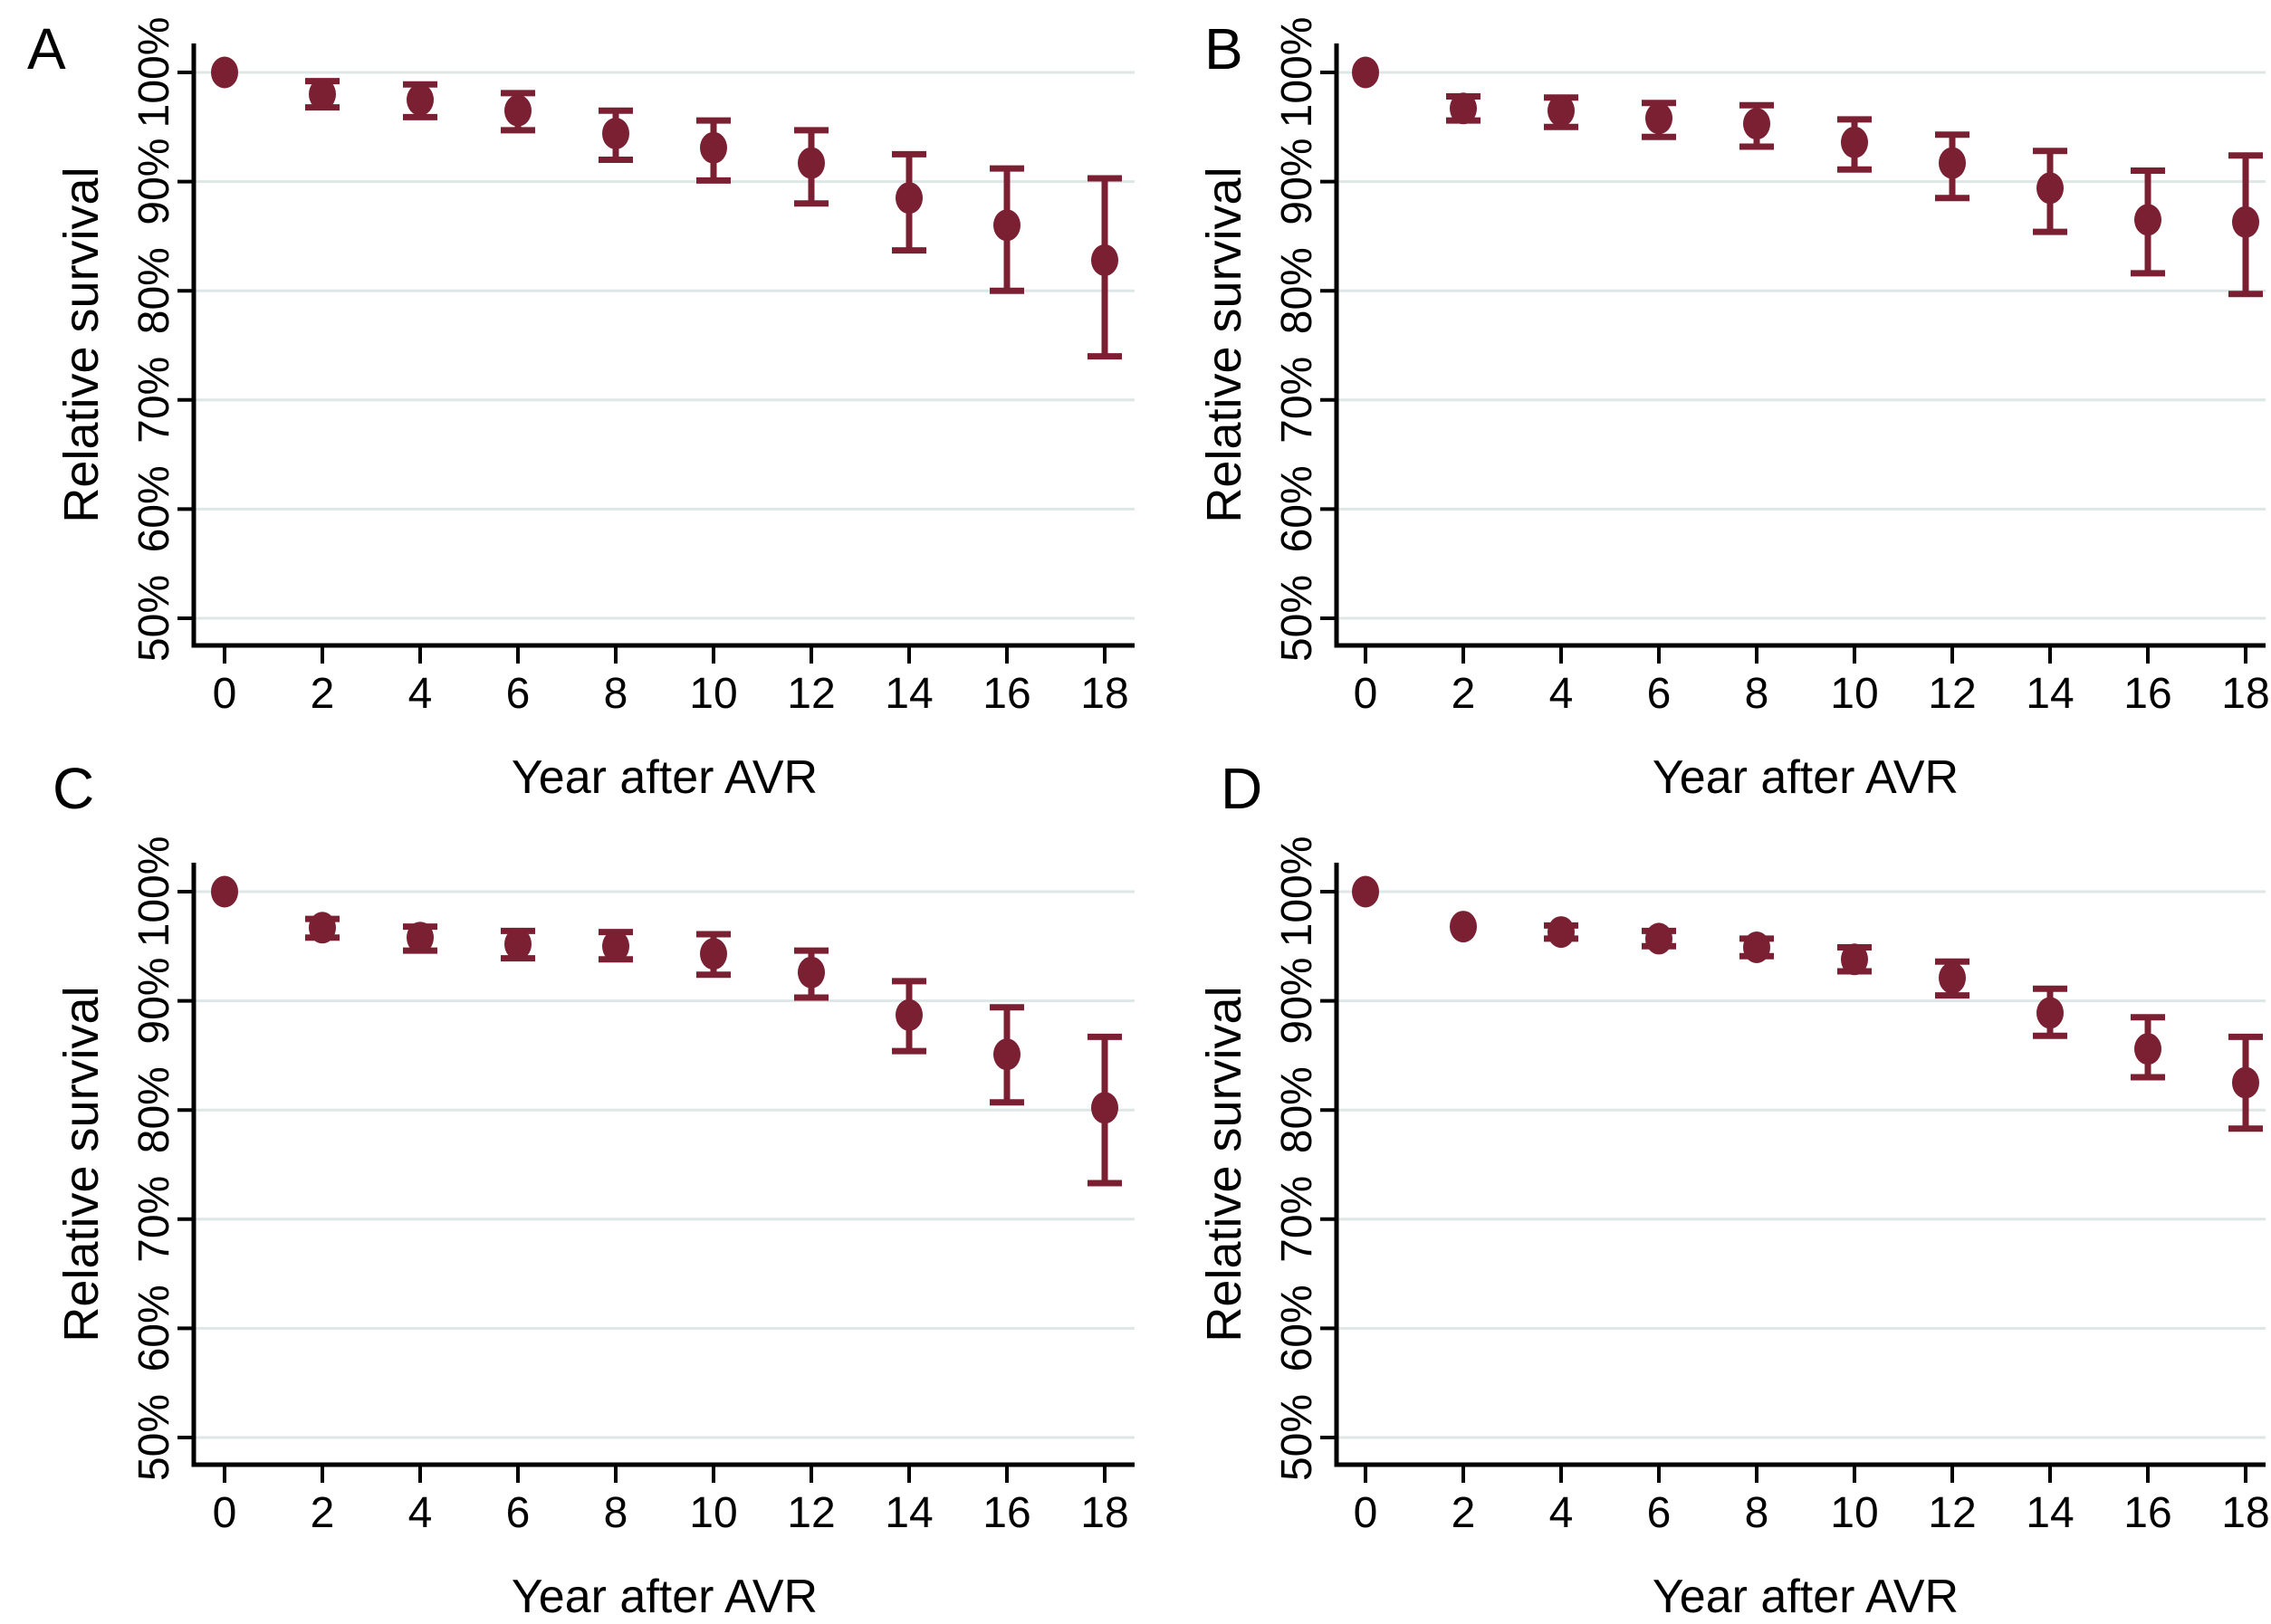  I want to click on y-axis-title: Relative survival, so click(81, 344).